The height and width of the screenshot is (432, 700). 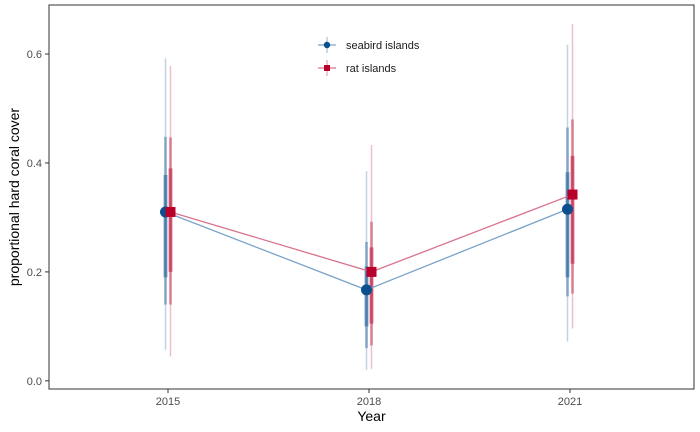 I want to click on x-tick-label-2018: 2018, so click(x=369, y=402).